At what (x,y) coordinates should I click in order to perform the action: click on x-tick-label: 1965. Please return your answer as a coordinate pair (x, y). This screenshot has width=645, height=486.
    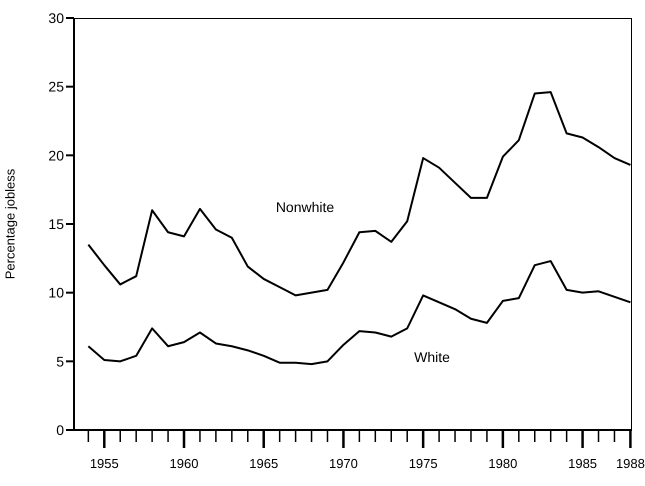
    Looking at the image, I should click on (263, 463).